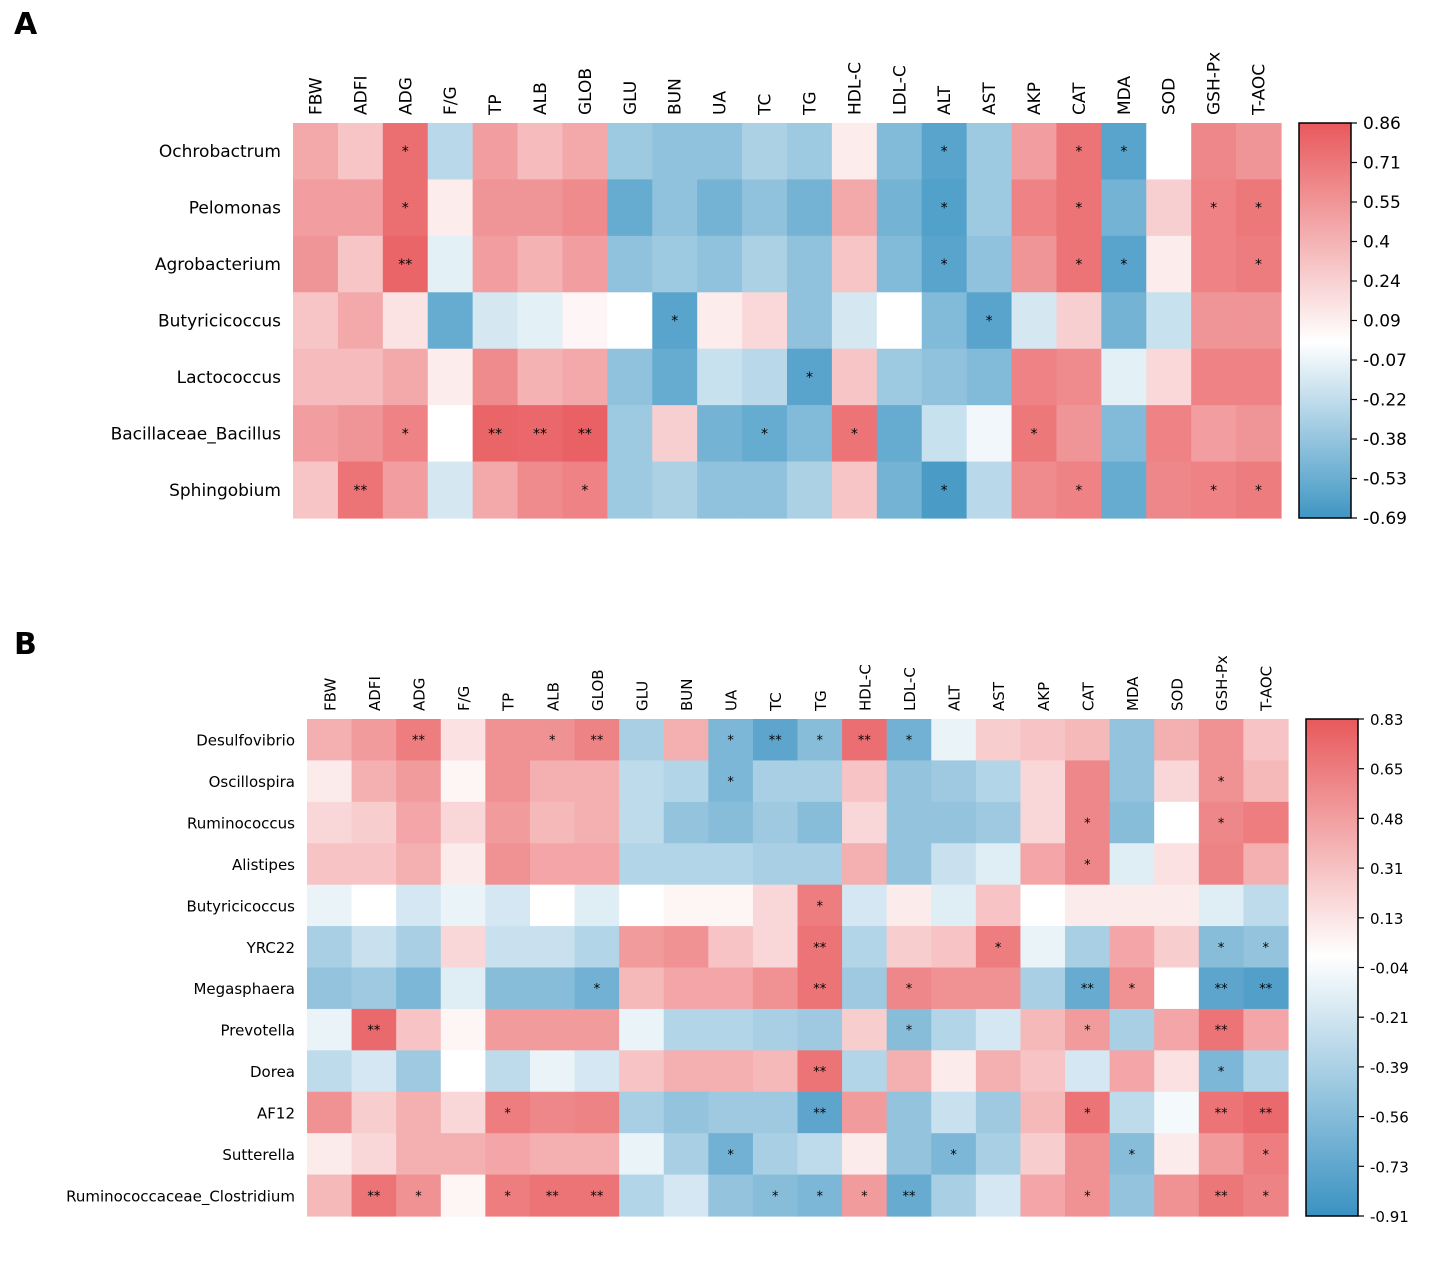 The image size is (1452, 1266). Describe the element at coordinates (721, 103) in the screenshot. I see `column-label-a-9: UA` at that location.